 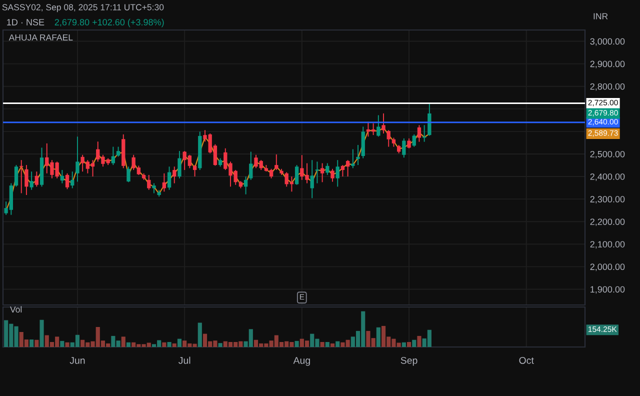 What do you see at coordinates (77, 360) in the screenshot?
I see `x-tick-label: Jun` at bounding box center [77, 360].